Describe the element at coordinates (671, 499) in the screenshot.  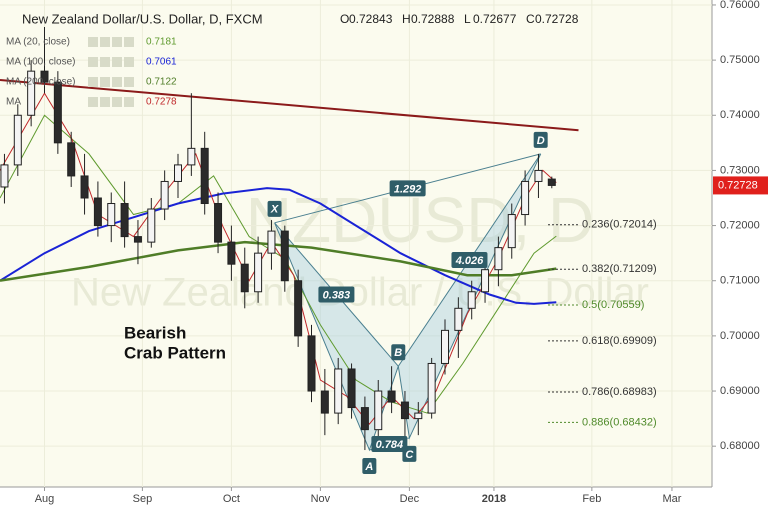
I see `x-tick-label: Mar` at that location.